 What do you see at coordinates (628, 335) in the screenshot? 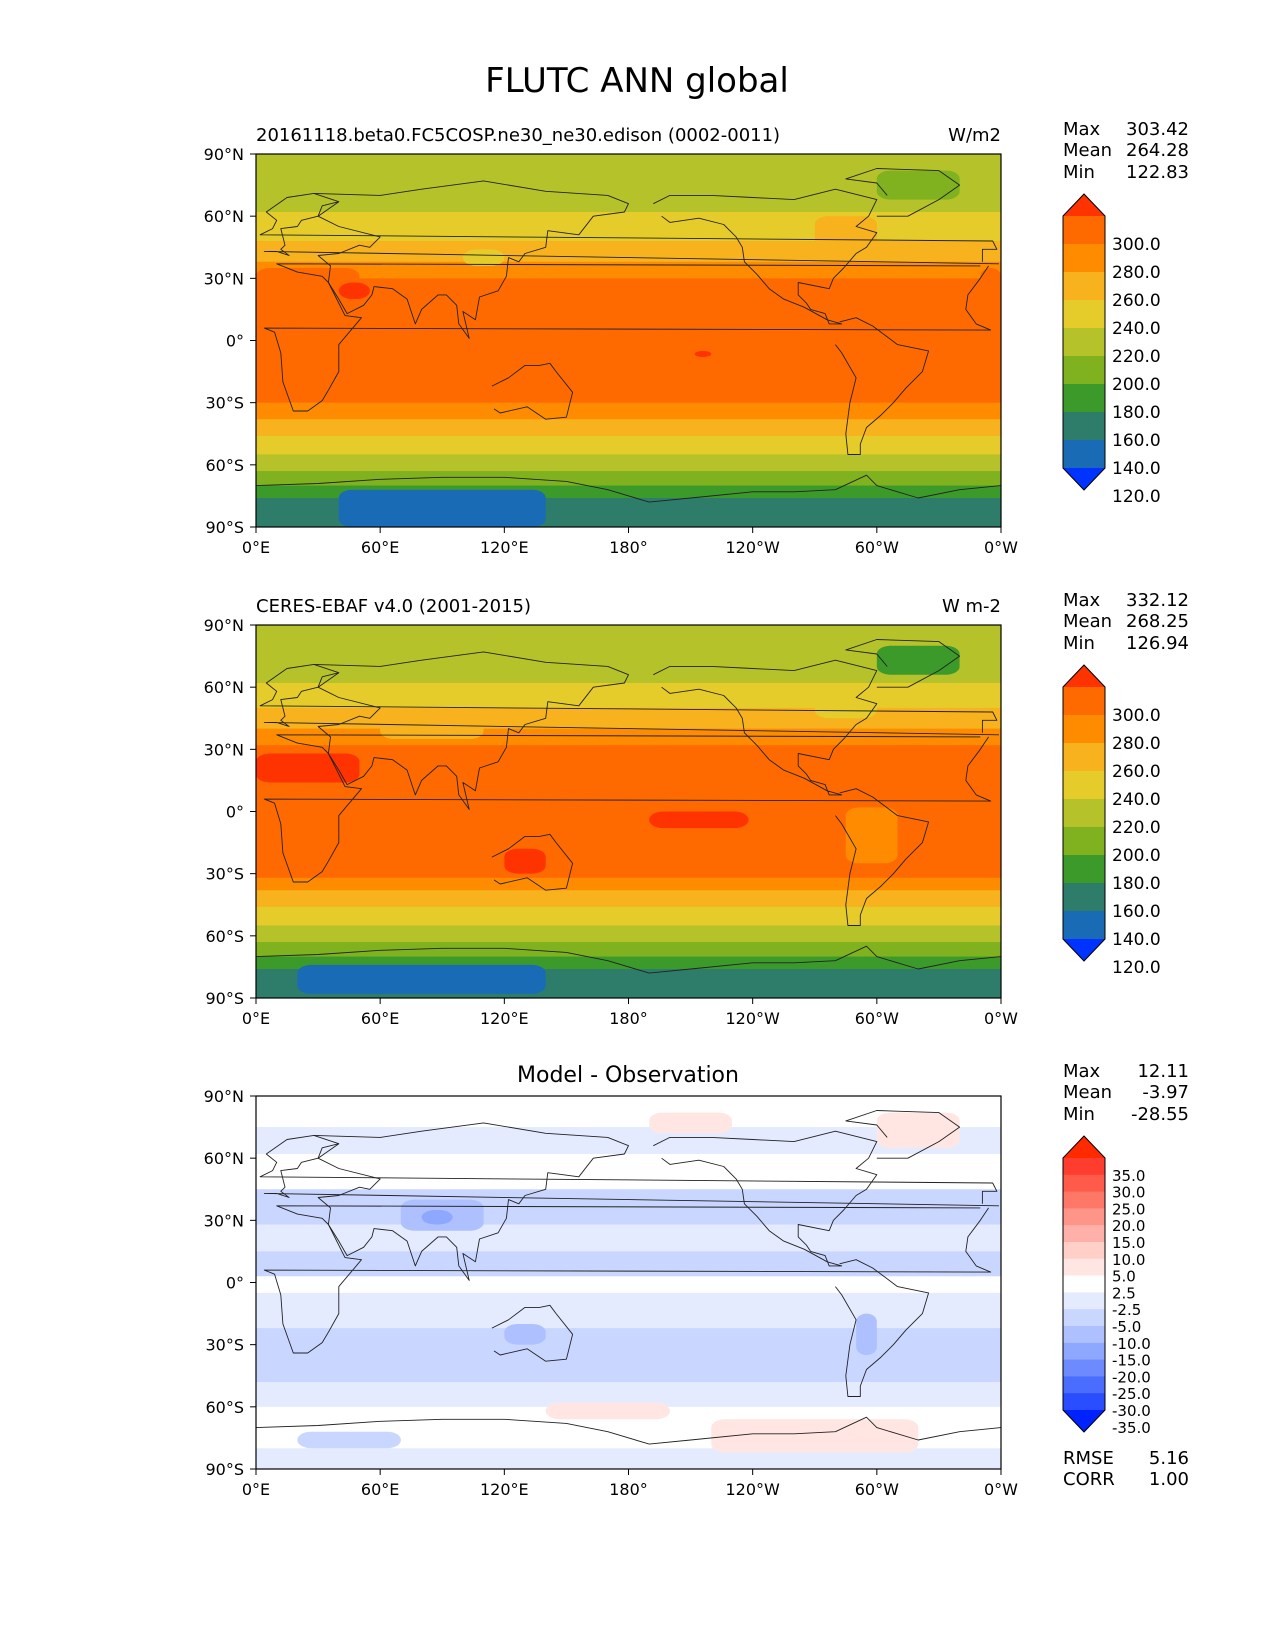
I see `coastlines` at bounding box center [628, 335].